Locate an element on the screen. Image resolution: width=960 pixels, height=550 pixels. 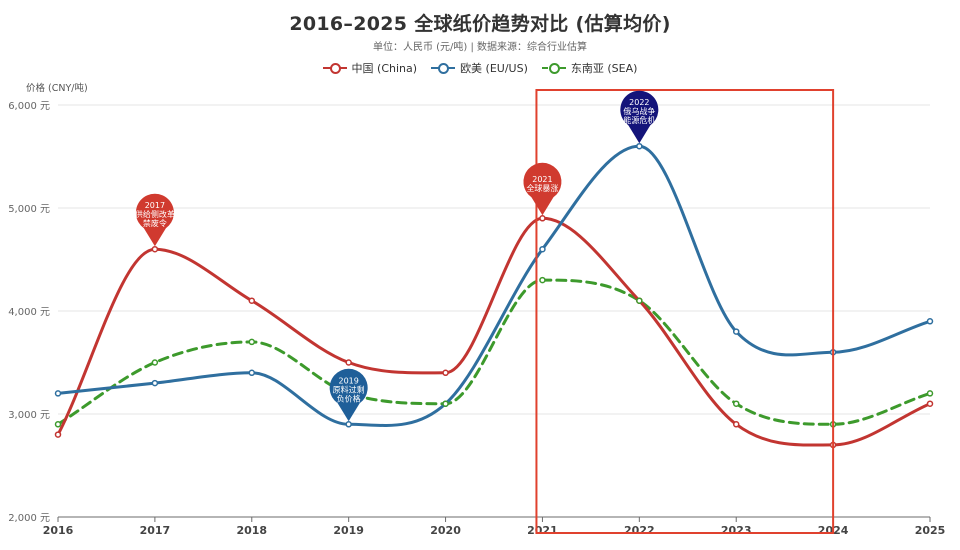
x-tick-label-2025: 2025 is located at coordinates (930, 530).